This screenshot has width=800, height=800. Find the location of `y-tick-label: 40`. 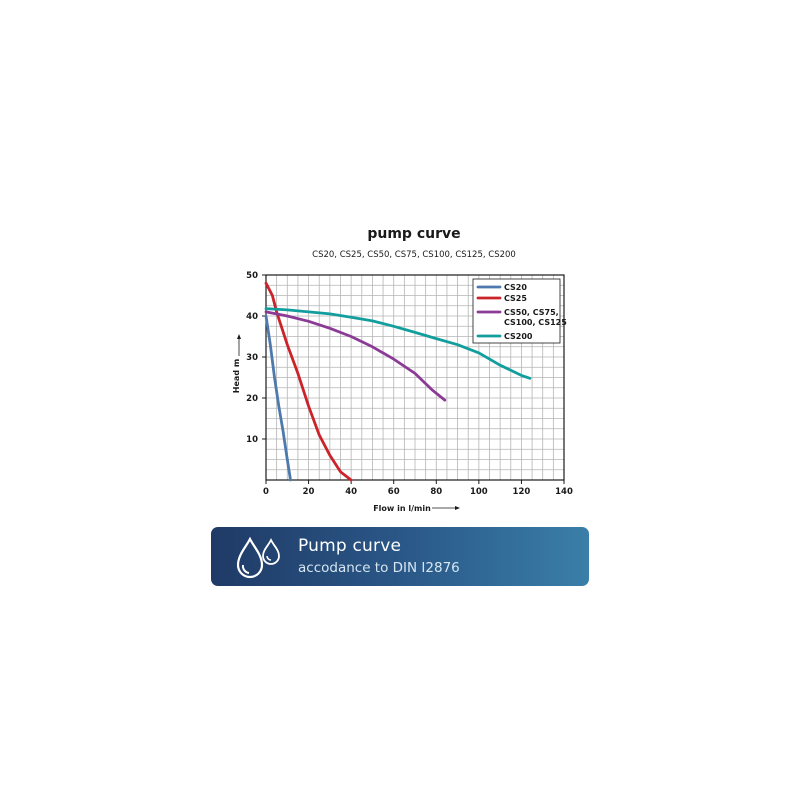

y-tick-label: 40 is located at coordinates (252, 317).